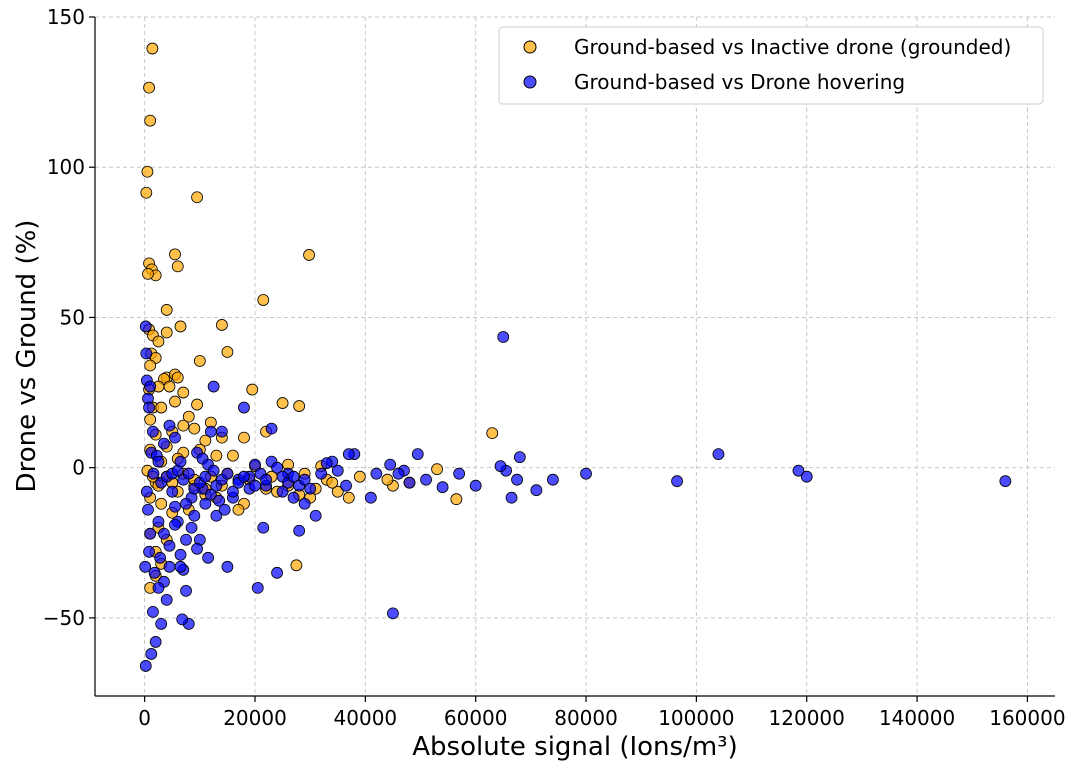 The width and height of the screenshot is (1079, 764). I want to click on x-tick-label: 60000, so click(476, 718).